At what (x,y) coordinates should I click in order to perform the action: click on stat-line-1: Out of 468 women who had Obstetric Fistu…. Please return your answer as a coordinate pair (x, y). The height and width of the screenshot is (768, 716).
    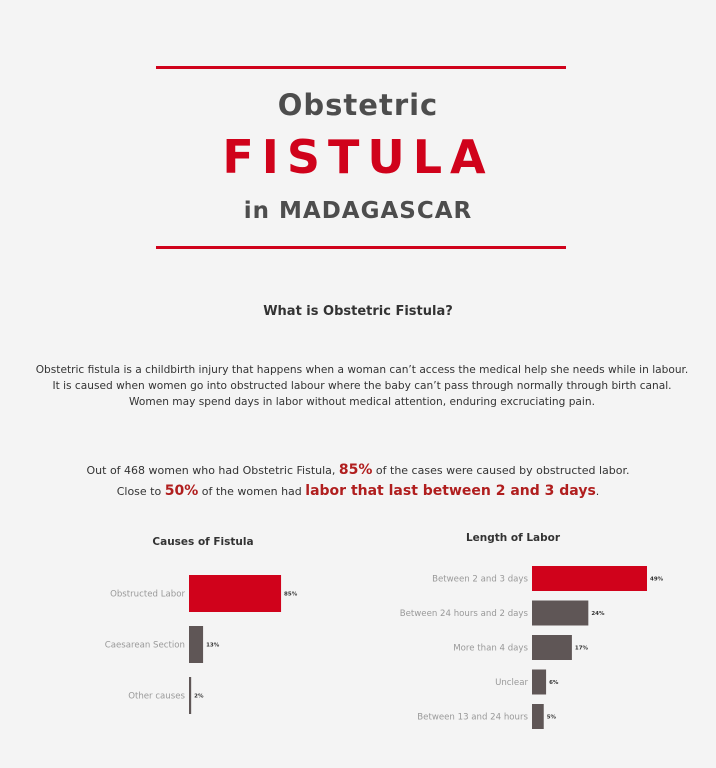
    Looking at the image, I should click on (358, 470).